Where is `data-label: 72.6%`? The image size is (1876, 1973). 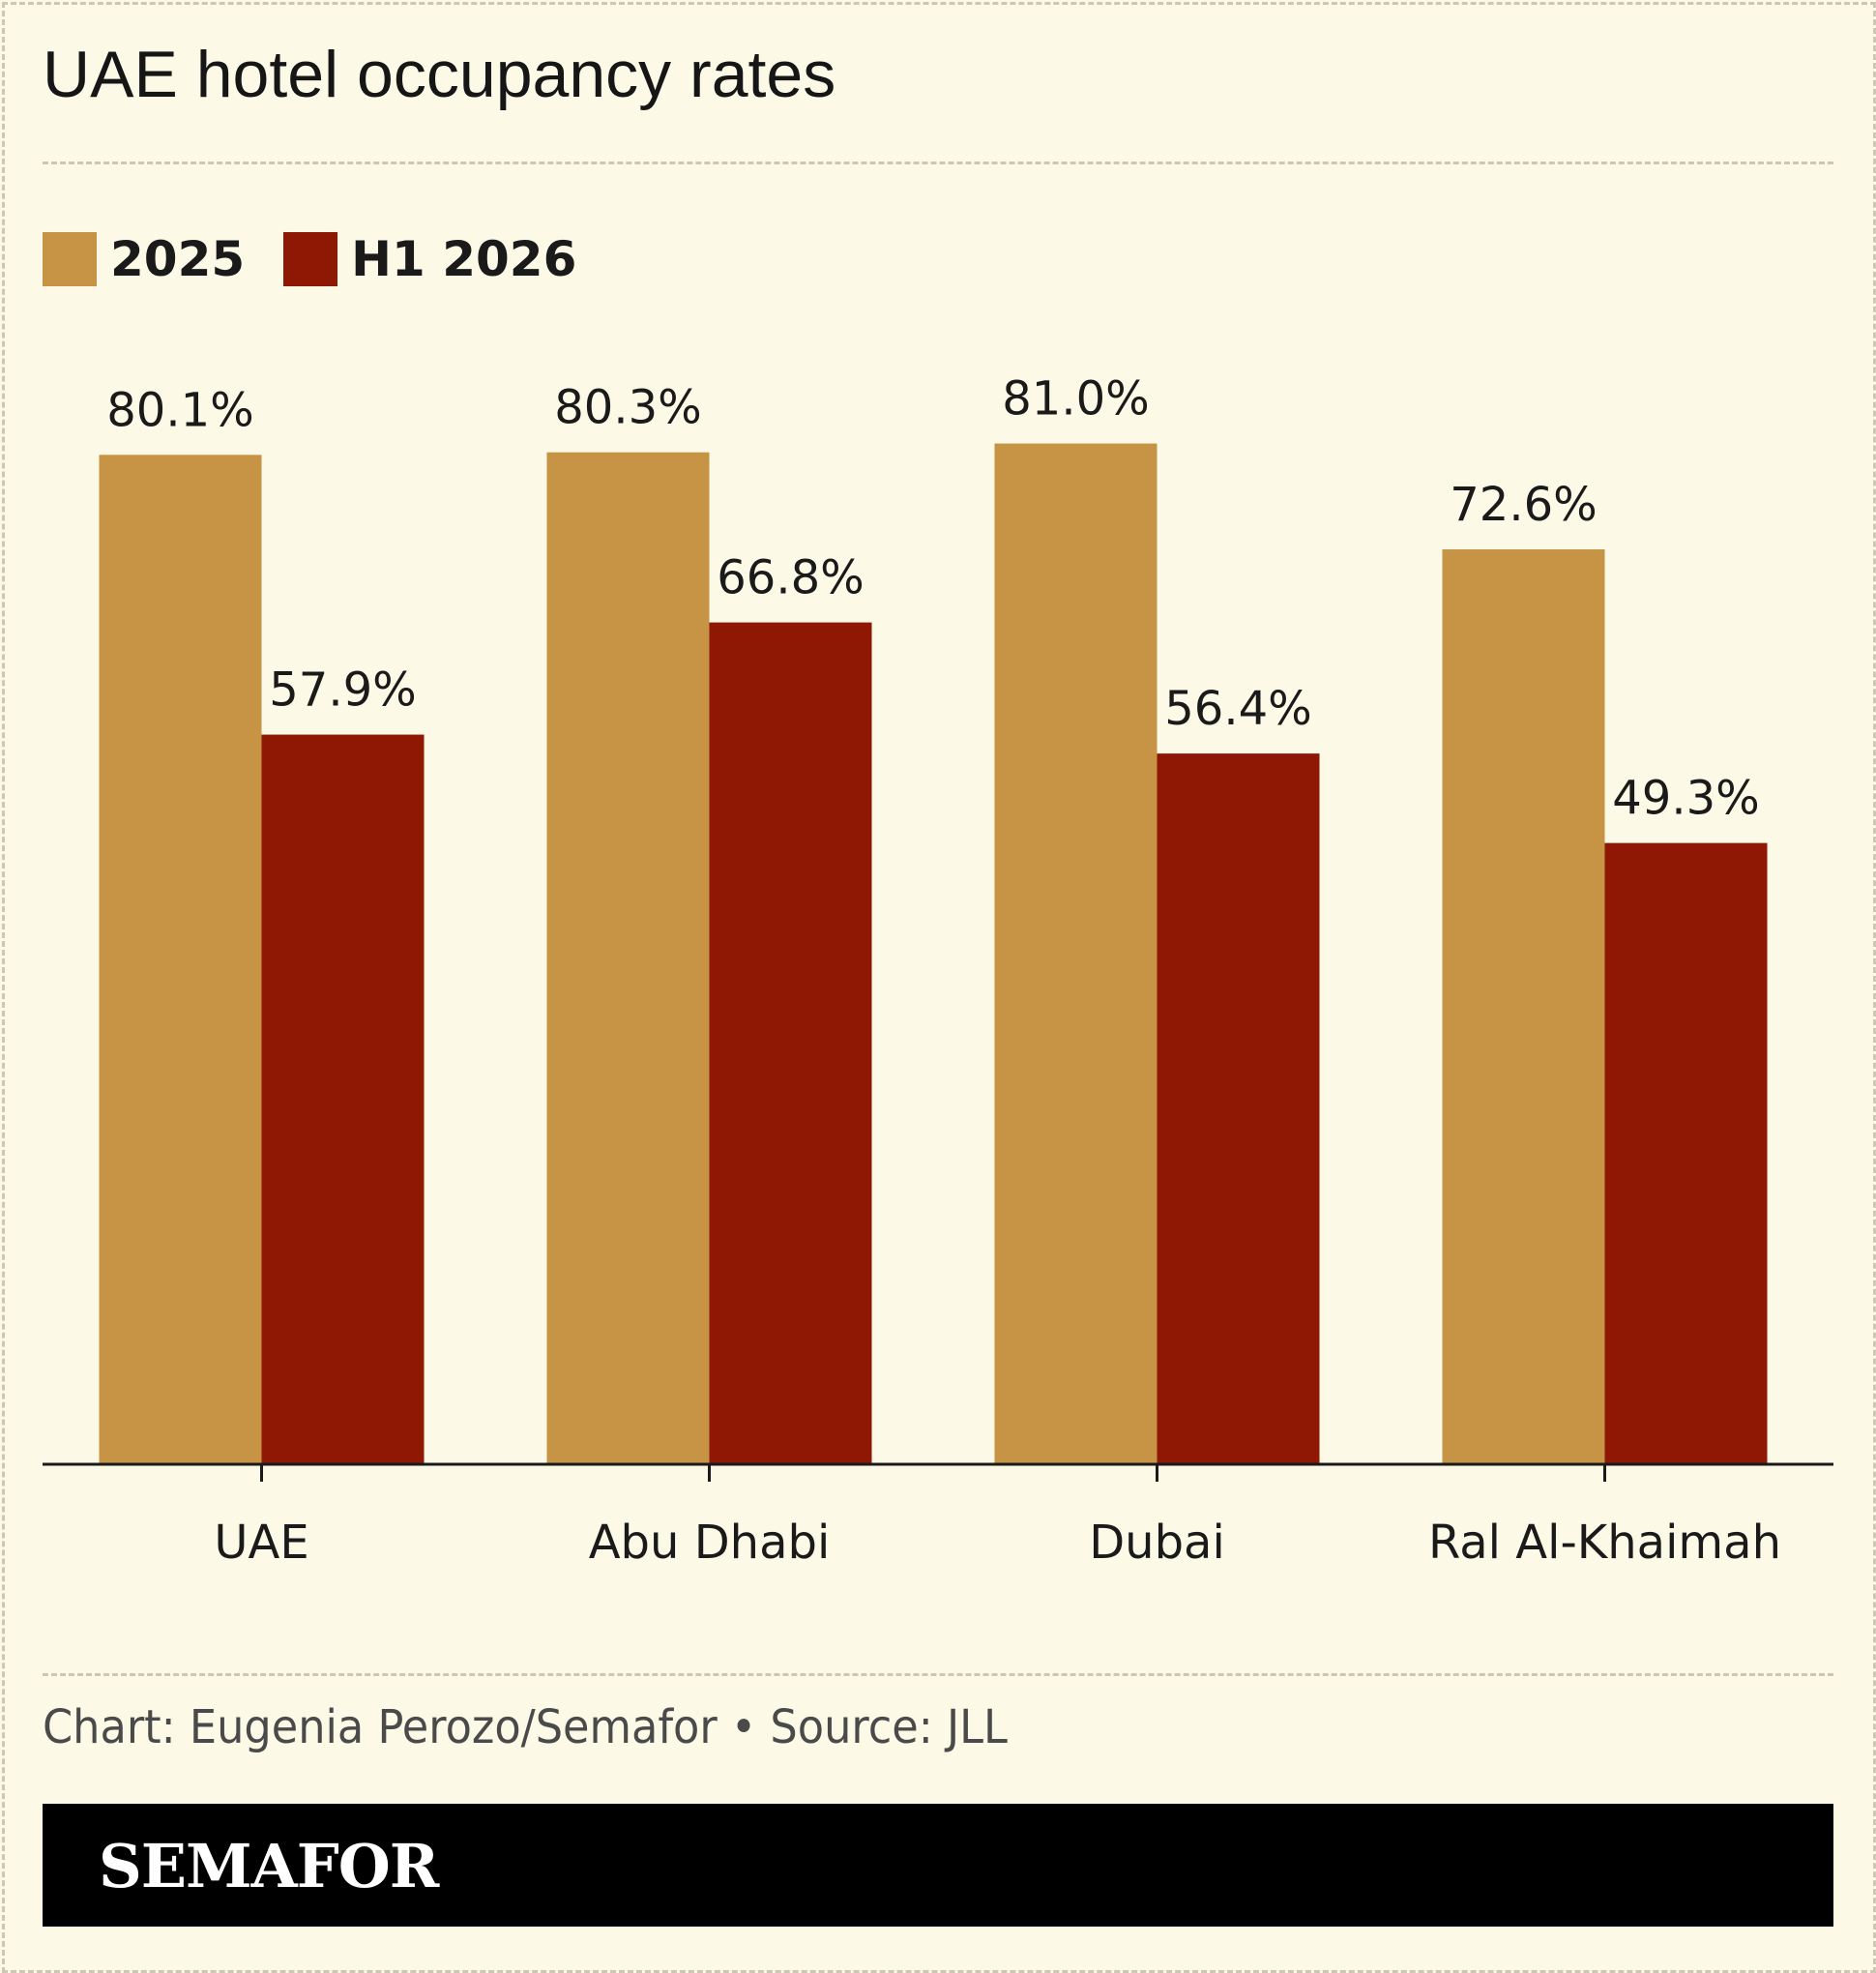 data-label: 72.6% is located at coordinates (1523, 505).